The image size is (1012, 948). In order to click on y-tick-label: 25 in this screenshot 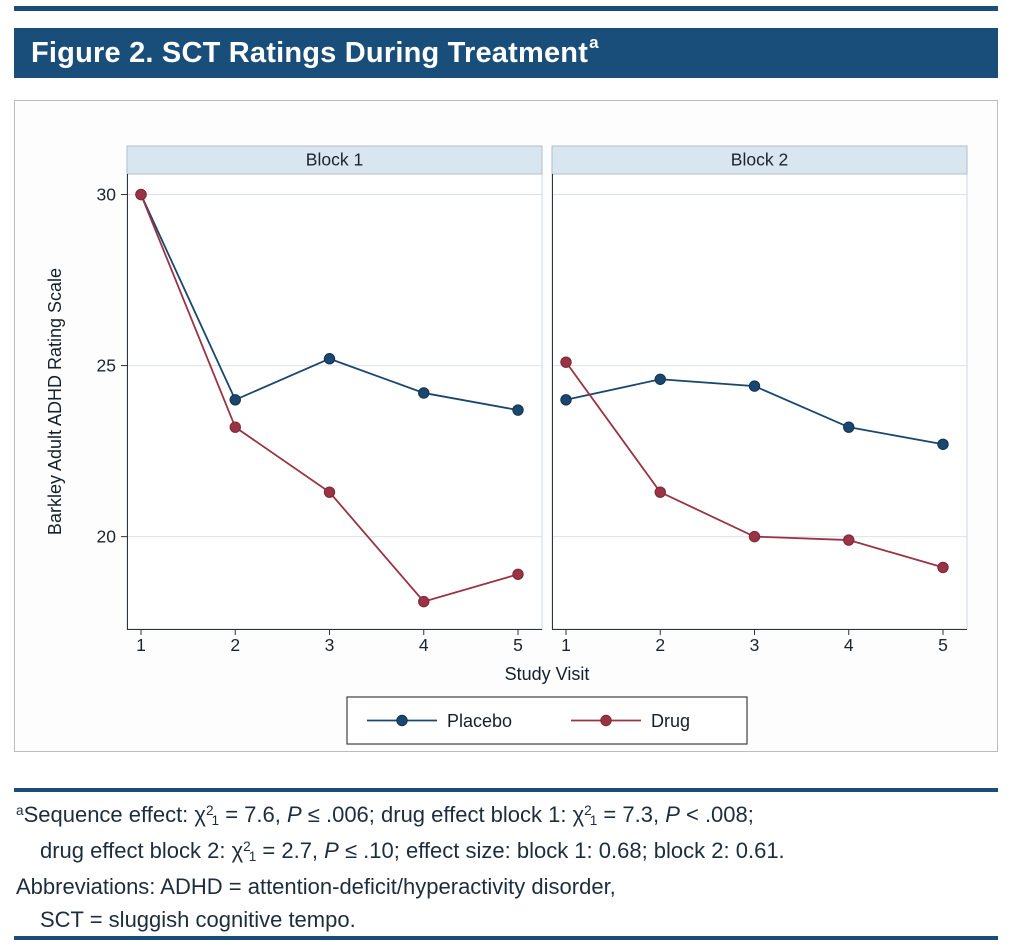, I will do `click(106, 366)`.